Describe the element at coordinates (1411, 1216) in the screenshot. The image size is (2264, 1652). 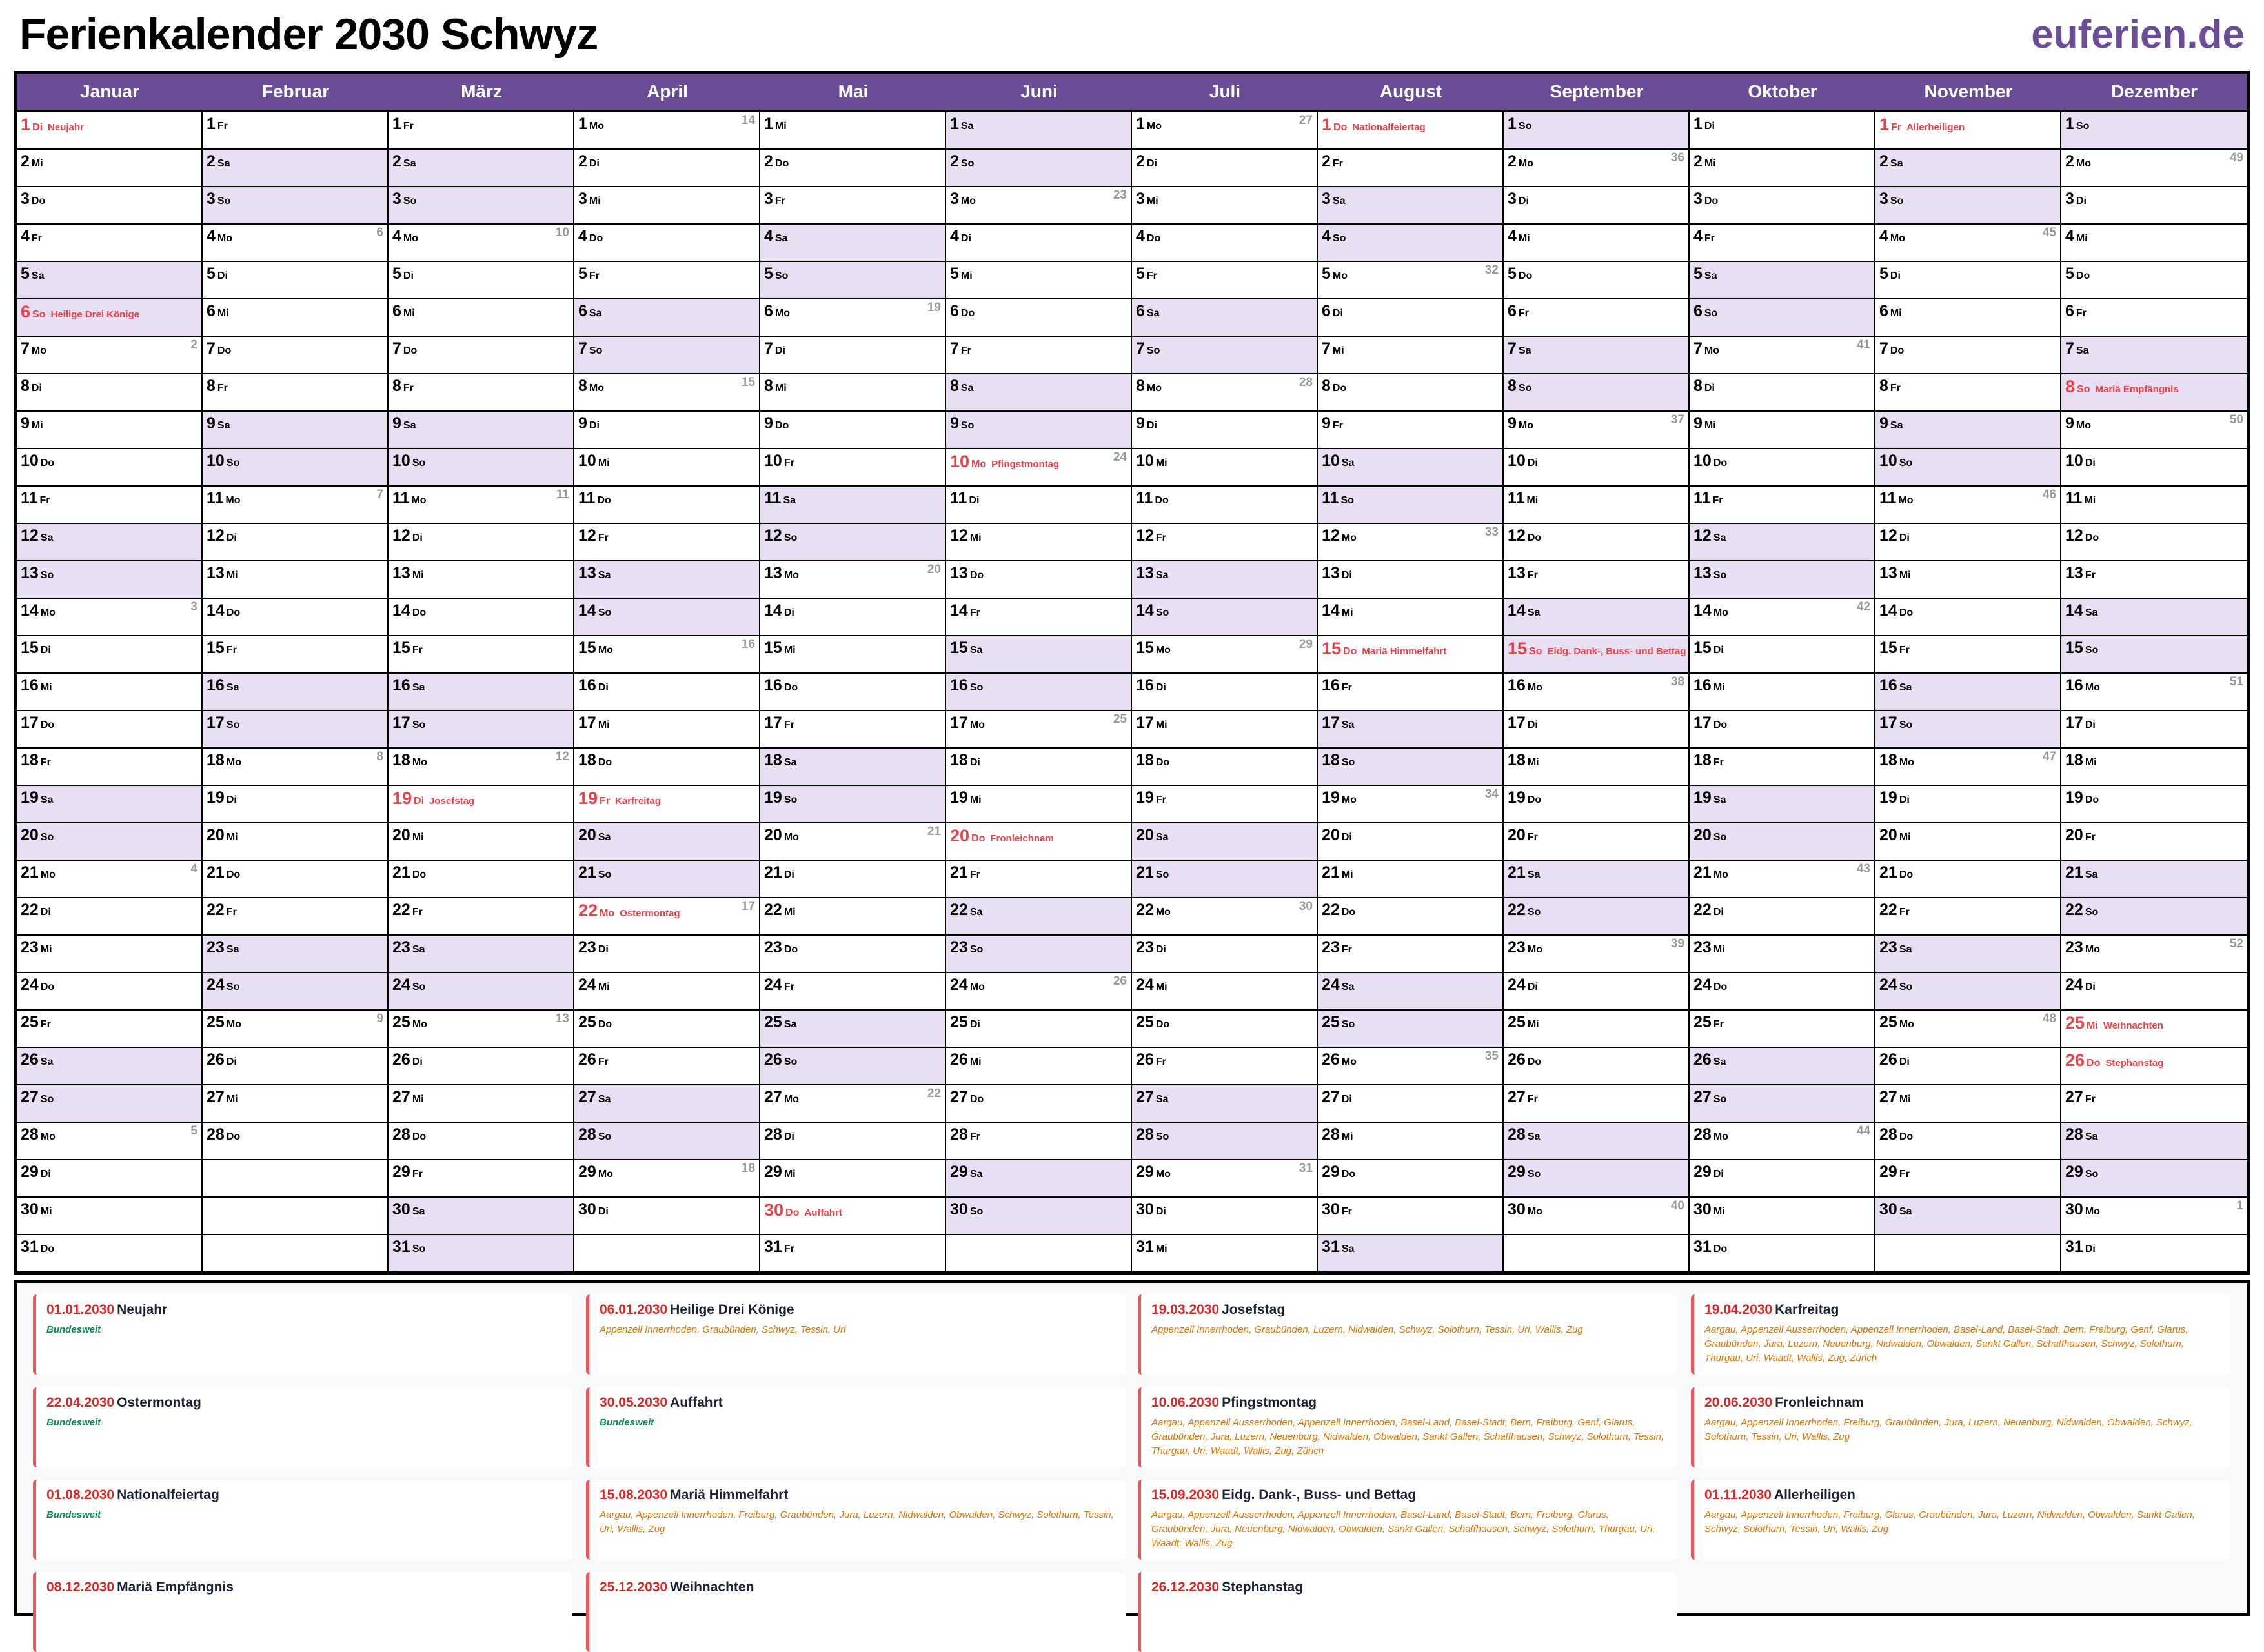
I see `day-cell: 30 Fr` at that location.